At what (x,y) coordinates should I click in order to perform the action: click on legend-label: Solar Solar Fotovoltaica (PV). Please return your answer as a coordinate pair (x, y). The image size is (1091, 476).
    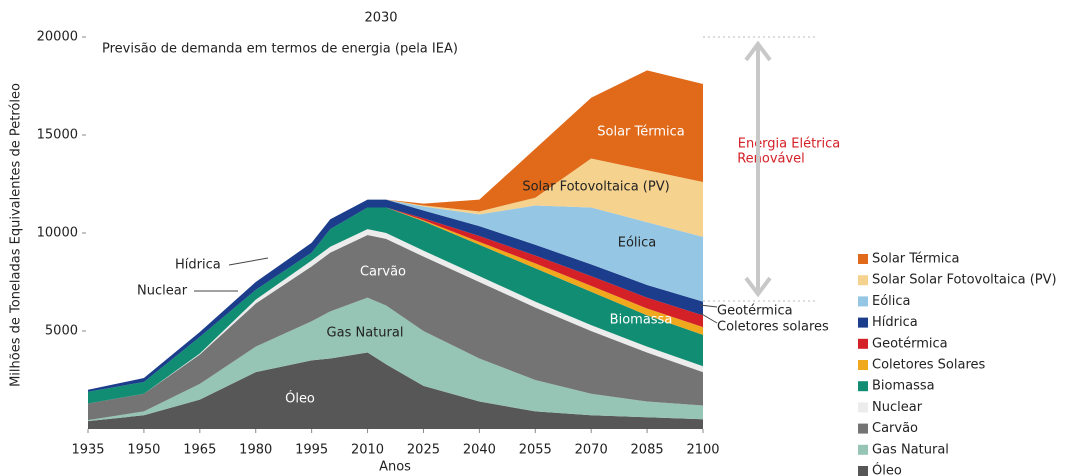
    Looking at the image, I should click on (964, 280).